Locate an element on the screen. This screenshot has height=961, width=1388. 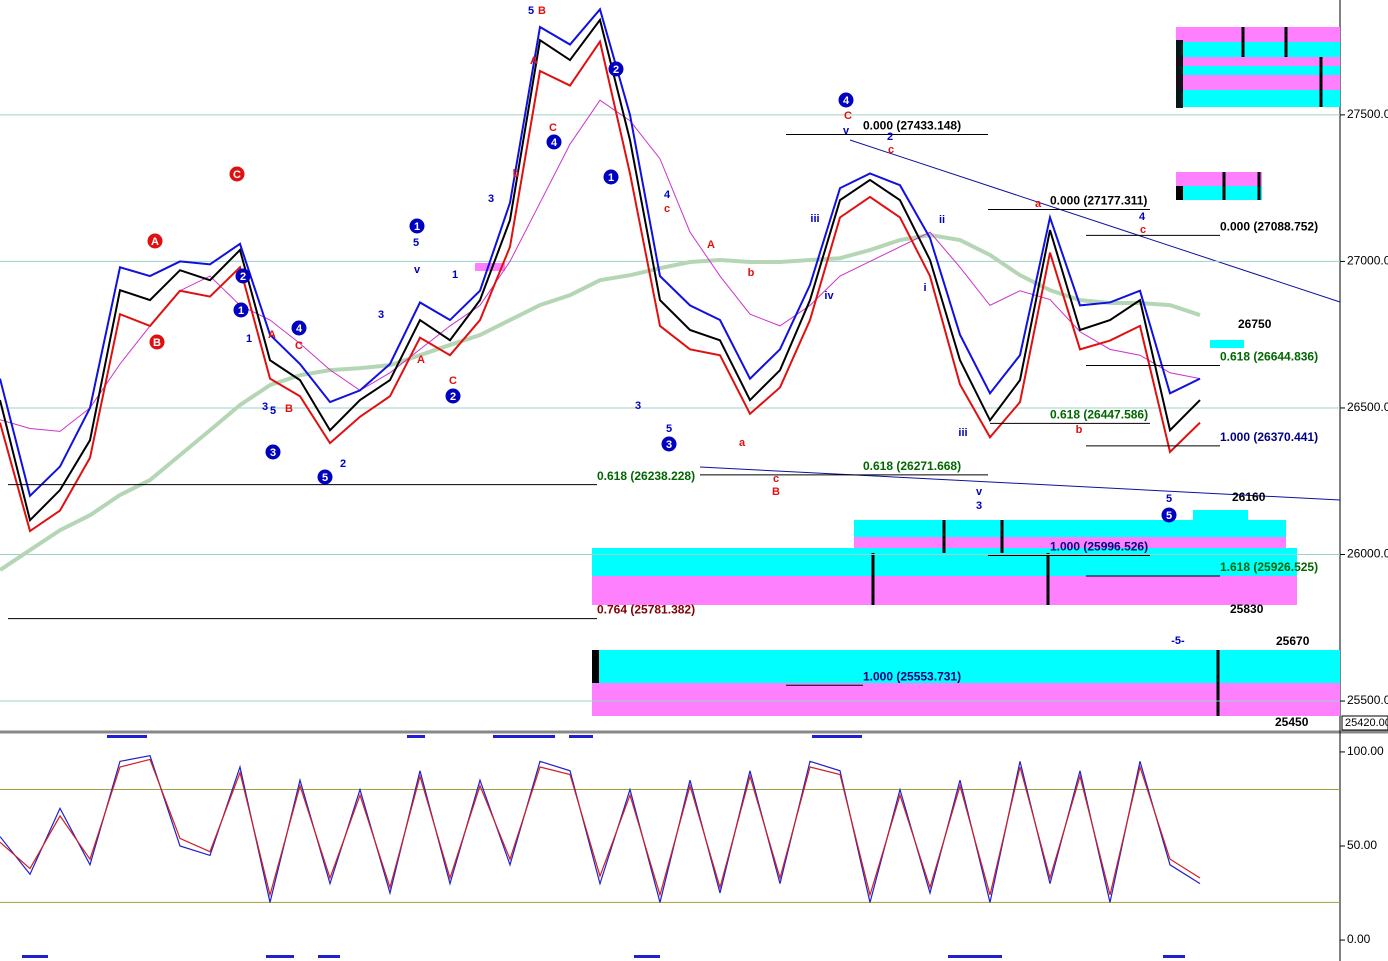
fib-label: 1.000 (26370.441) is located at coordinates (1269, 437).